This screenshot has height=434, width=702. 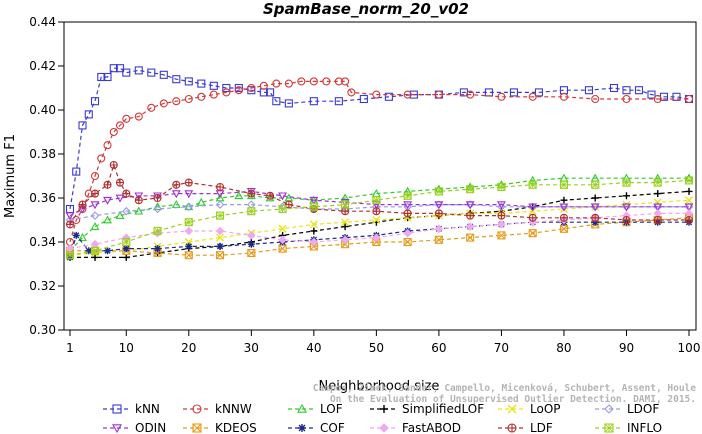 What do you see at coordinates (131, 409) in the screenshot?
I see `legend-item-knn: kNN` at bounding box center [131, 409].